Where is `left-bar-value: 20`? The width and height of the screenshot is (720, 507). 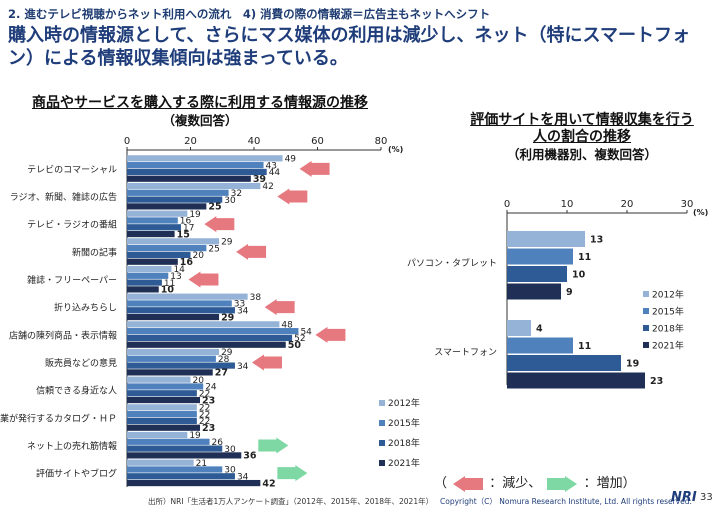
left-bar-value: 20 is located at coordinates (199, 256).